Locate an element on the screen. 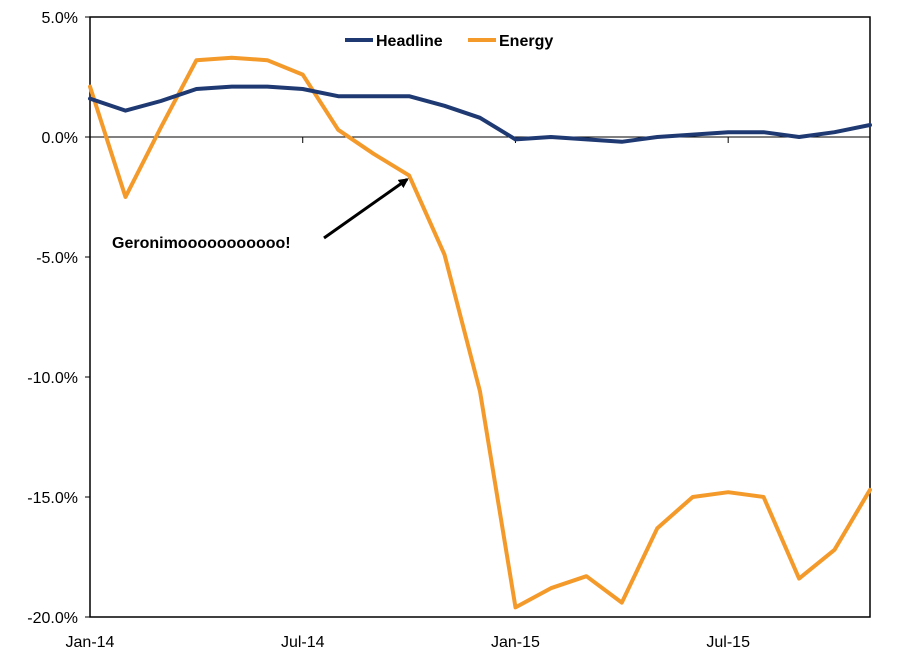  y-tick-label: -10.0% is located at coordinates (52, 378).